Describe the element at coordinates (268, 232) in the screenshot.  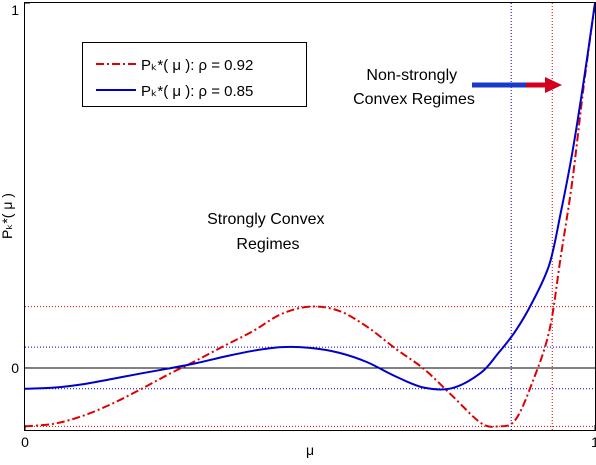
I see `annotation-strongly-convex: Strongly Convex Regimes` at that location.